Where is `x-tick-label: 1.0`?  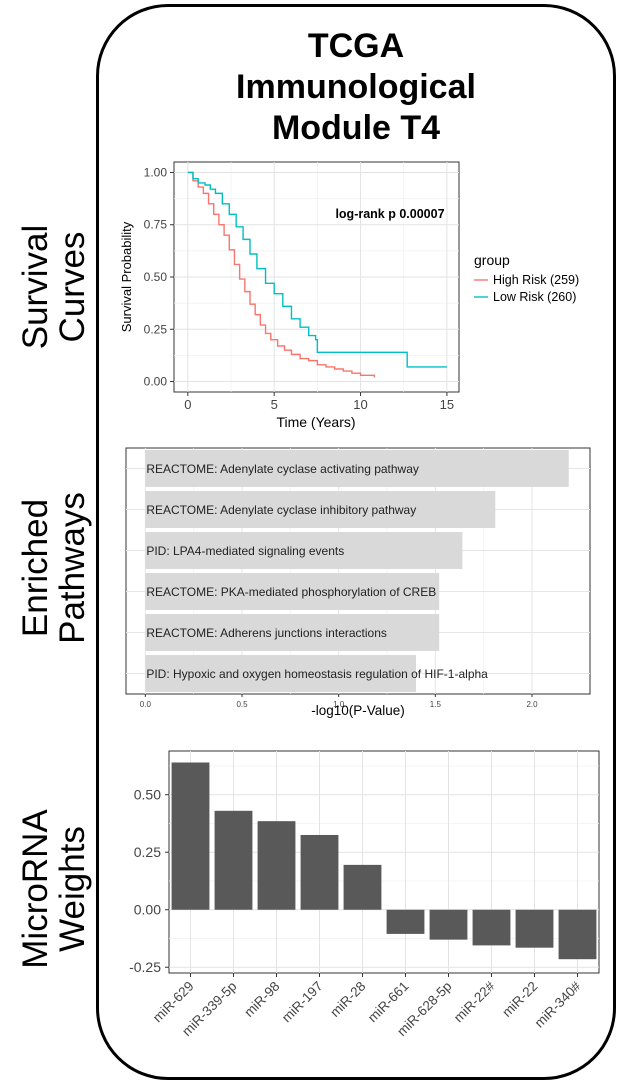 x-tick-label: 1.0 is located at coordinates (339, 704).